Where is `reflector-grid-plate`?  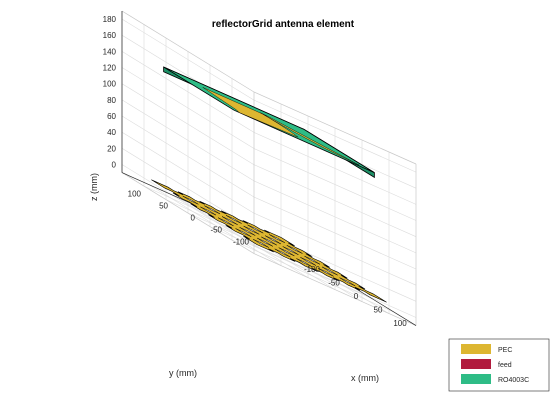 reflector-grid-plate is located at coordinates (269, 241).